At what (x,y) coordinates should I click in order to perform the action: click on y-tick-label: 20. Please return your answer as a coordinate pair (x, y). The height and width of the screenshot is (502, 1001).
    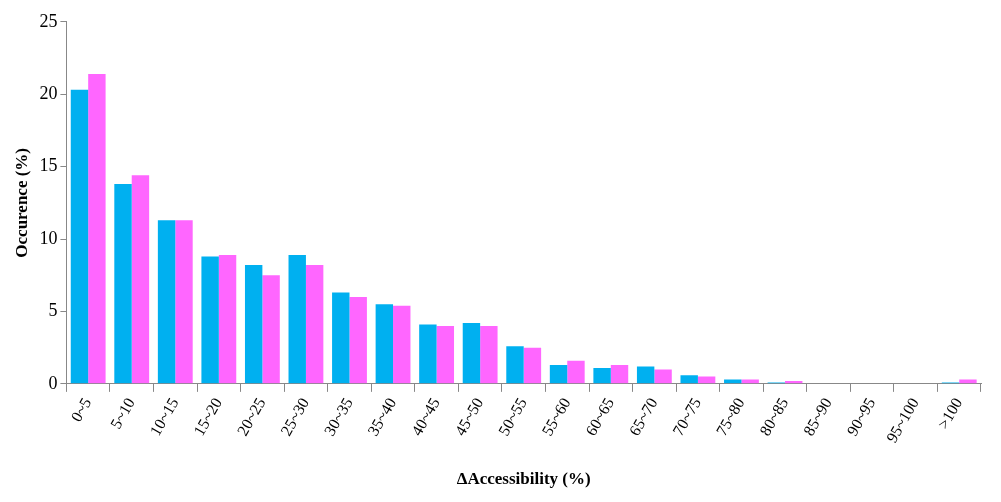
    Looking at the image, I should click on (48, 92).